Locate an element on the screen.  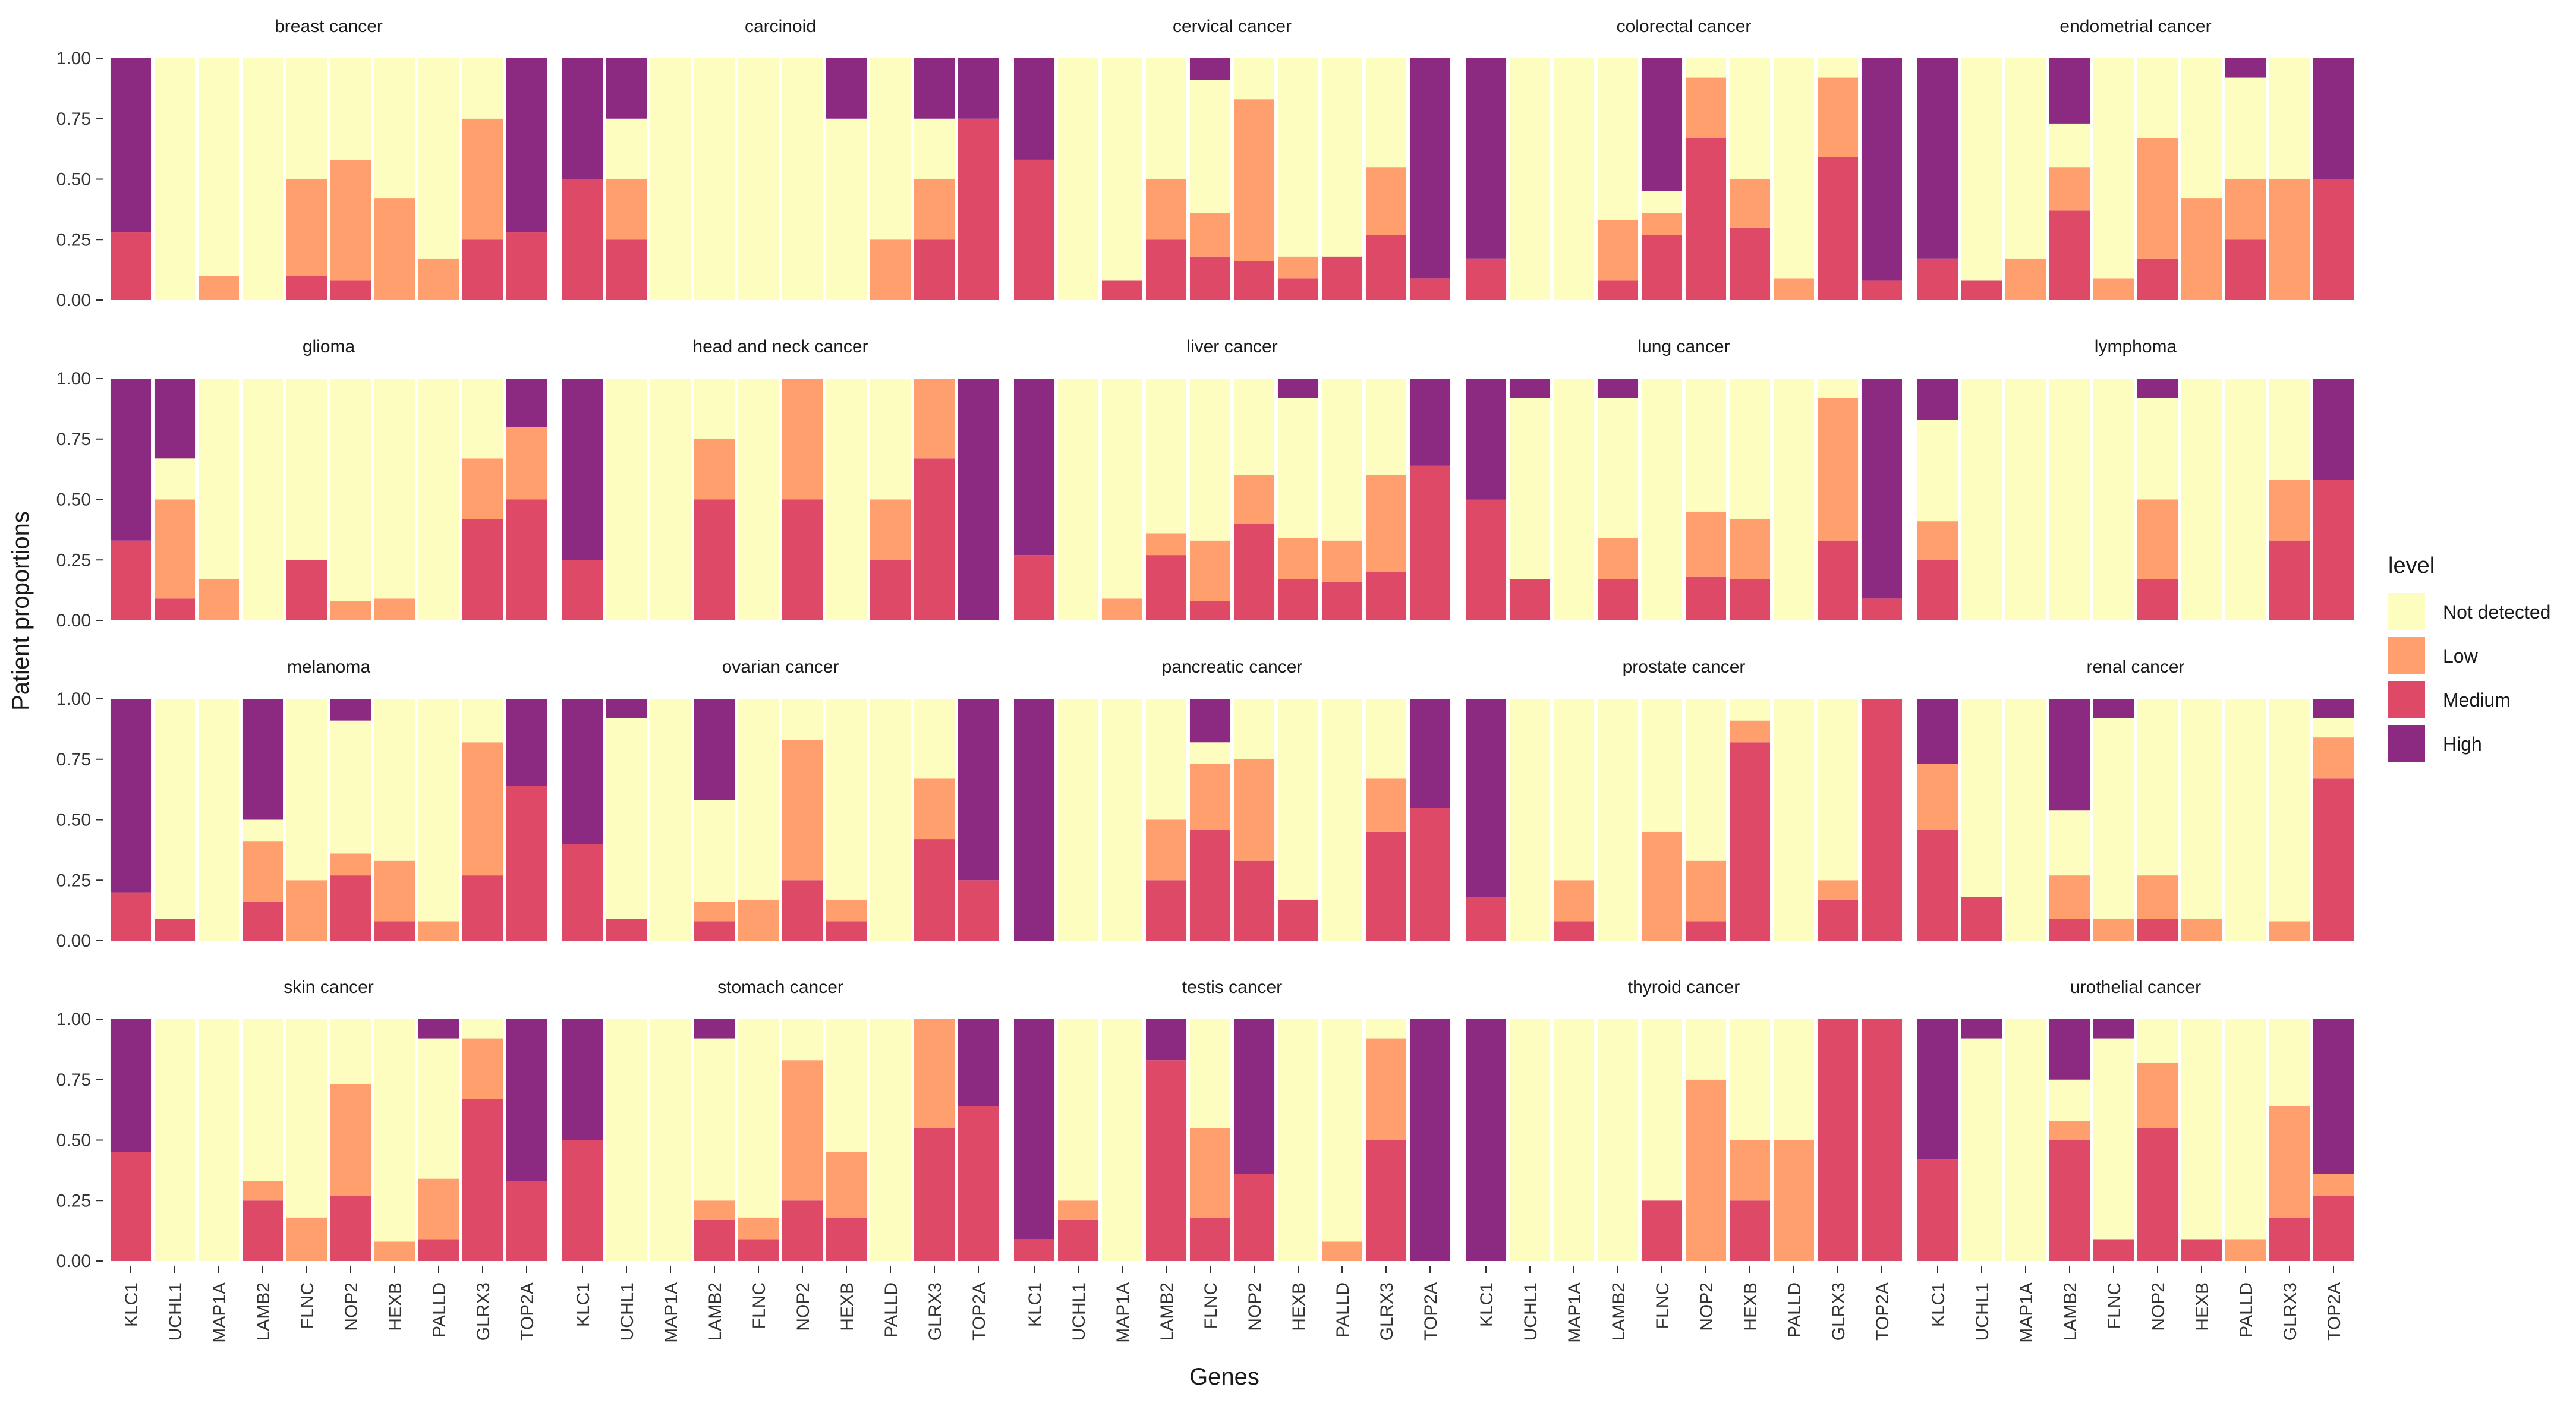
y-tick-label: 0.75 is located at coordinates (73, 760).